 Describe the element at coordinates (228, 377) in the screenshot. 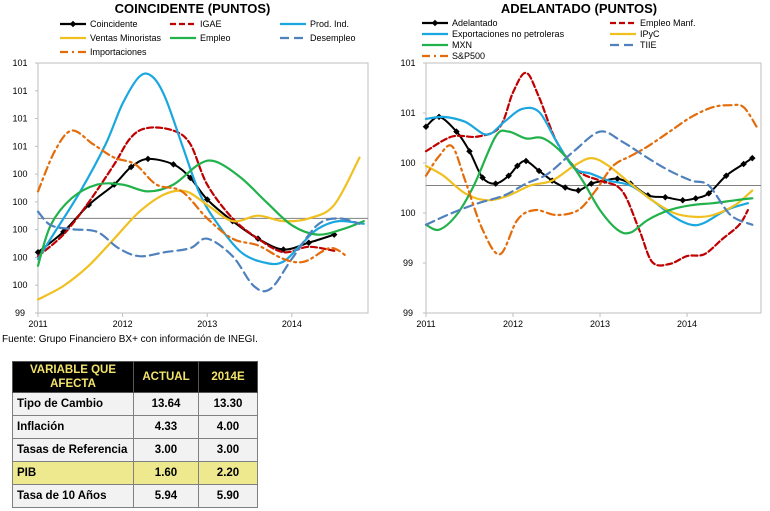

I see `header-estimate: 2014E` at that location.